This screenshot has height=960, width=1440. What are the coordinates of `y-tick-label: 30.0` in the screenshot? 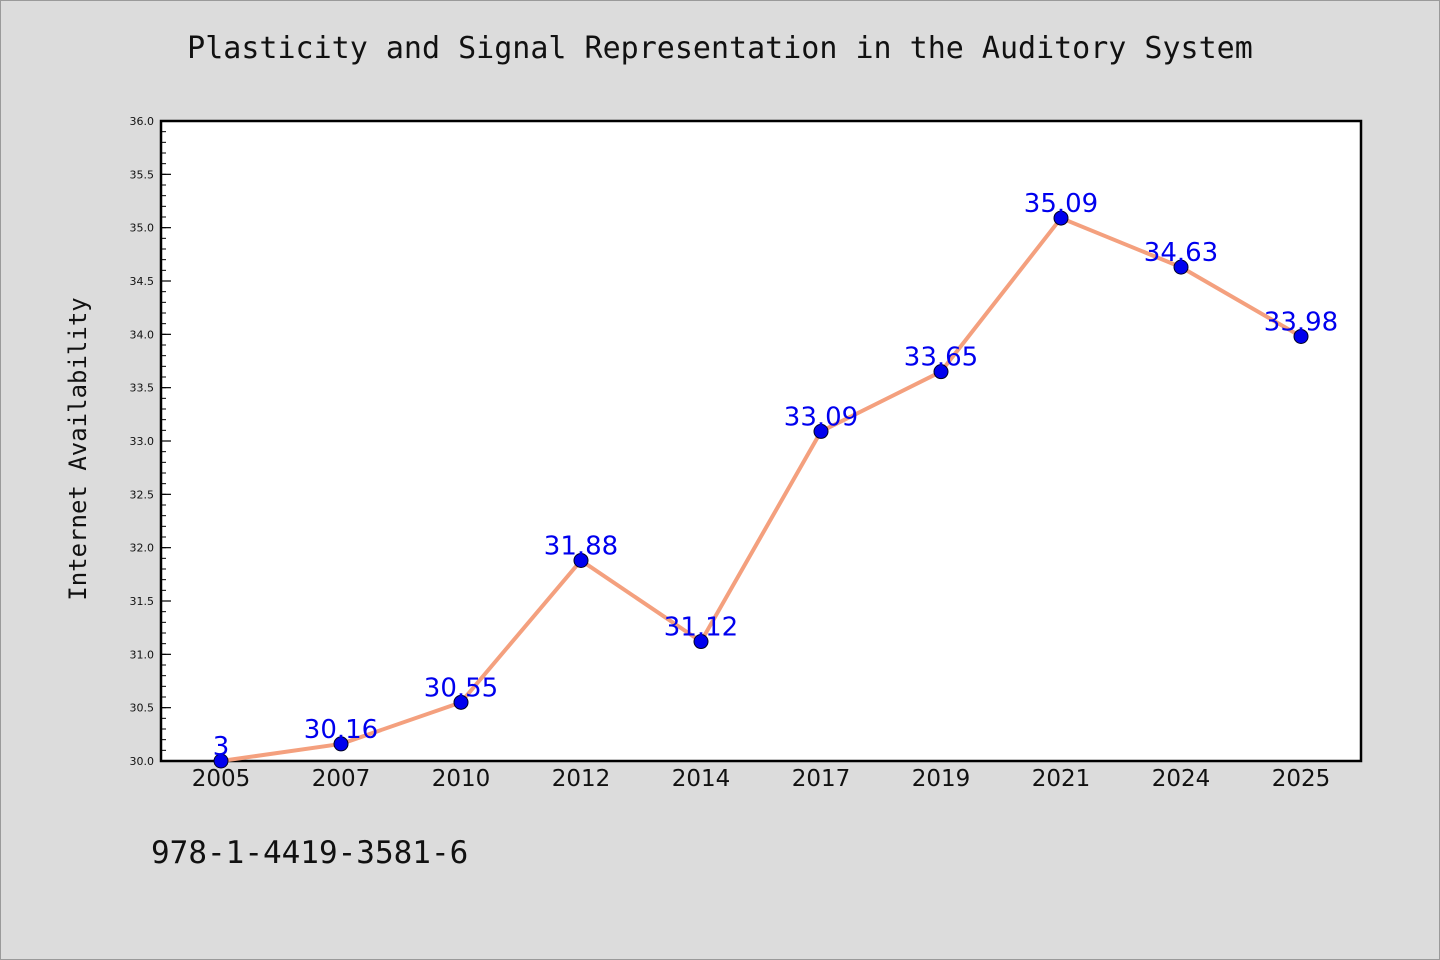 It's located at (142, 761).